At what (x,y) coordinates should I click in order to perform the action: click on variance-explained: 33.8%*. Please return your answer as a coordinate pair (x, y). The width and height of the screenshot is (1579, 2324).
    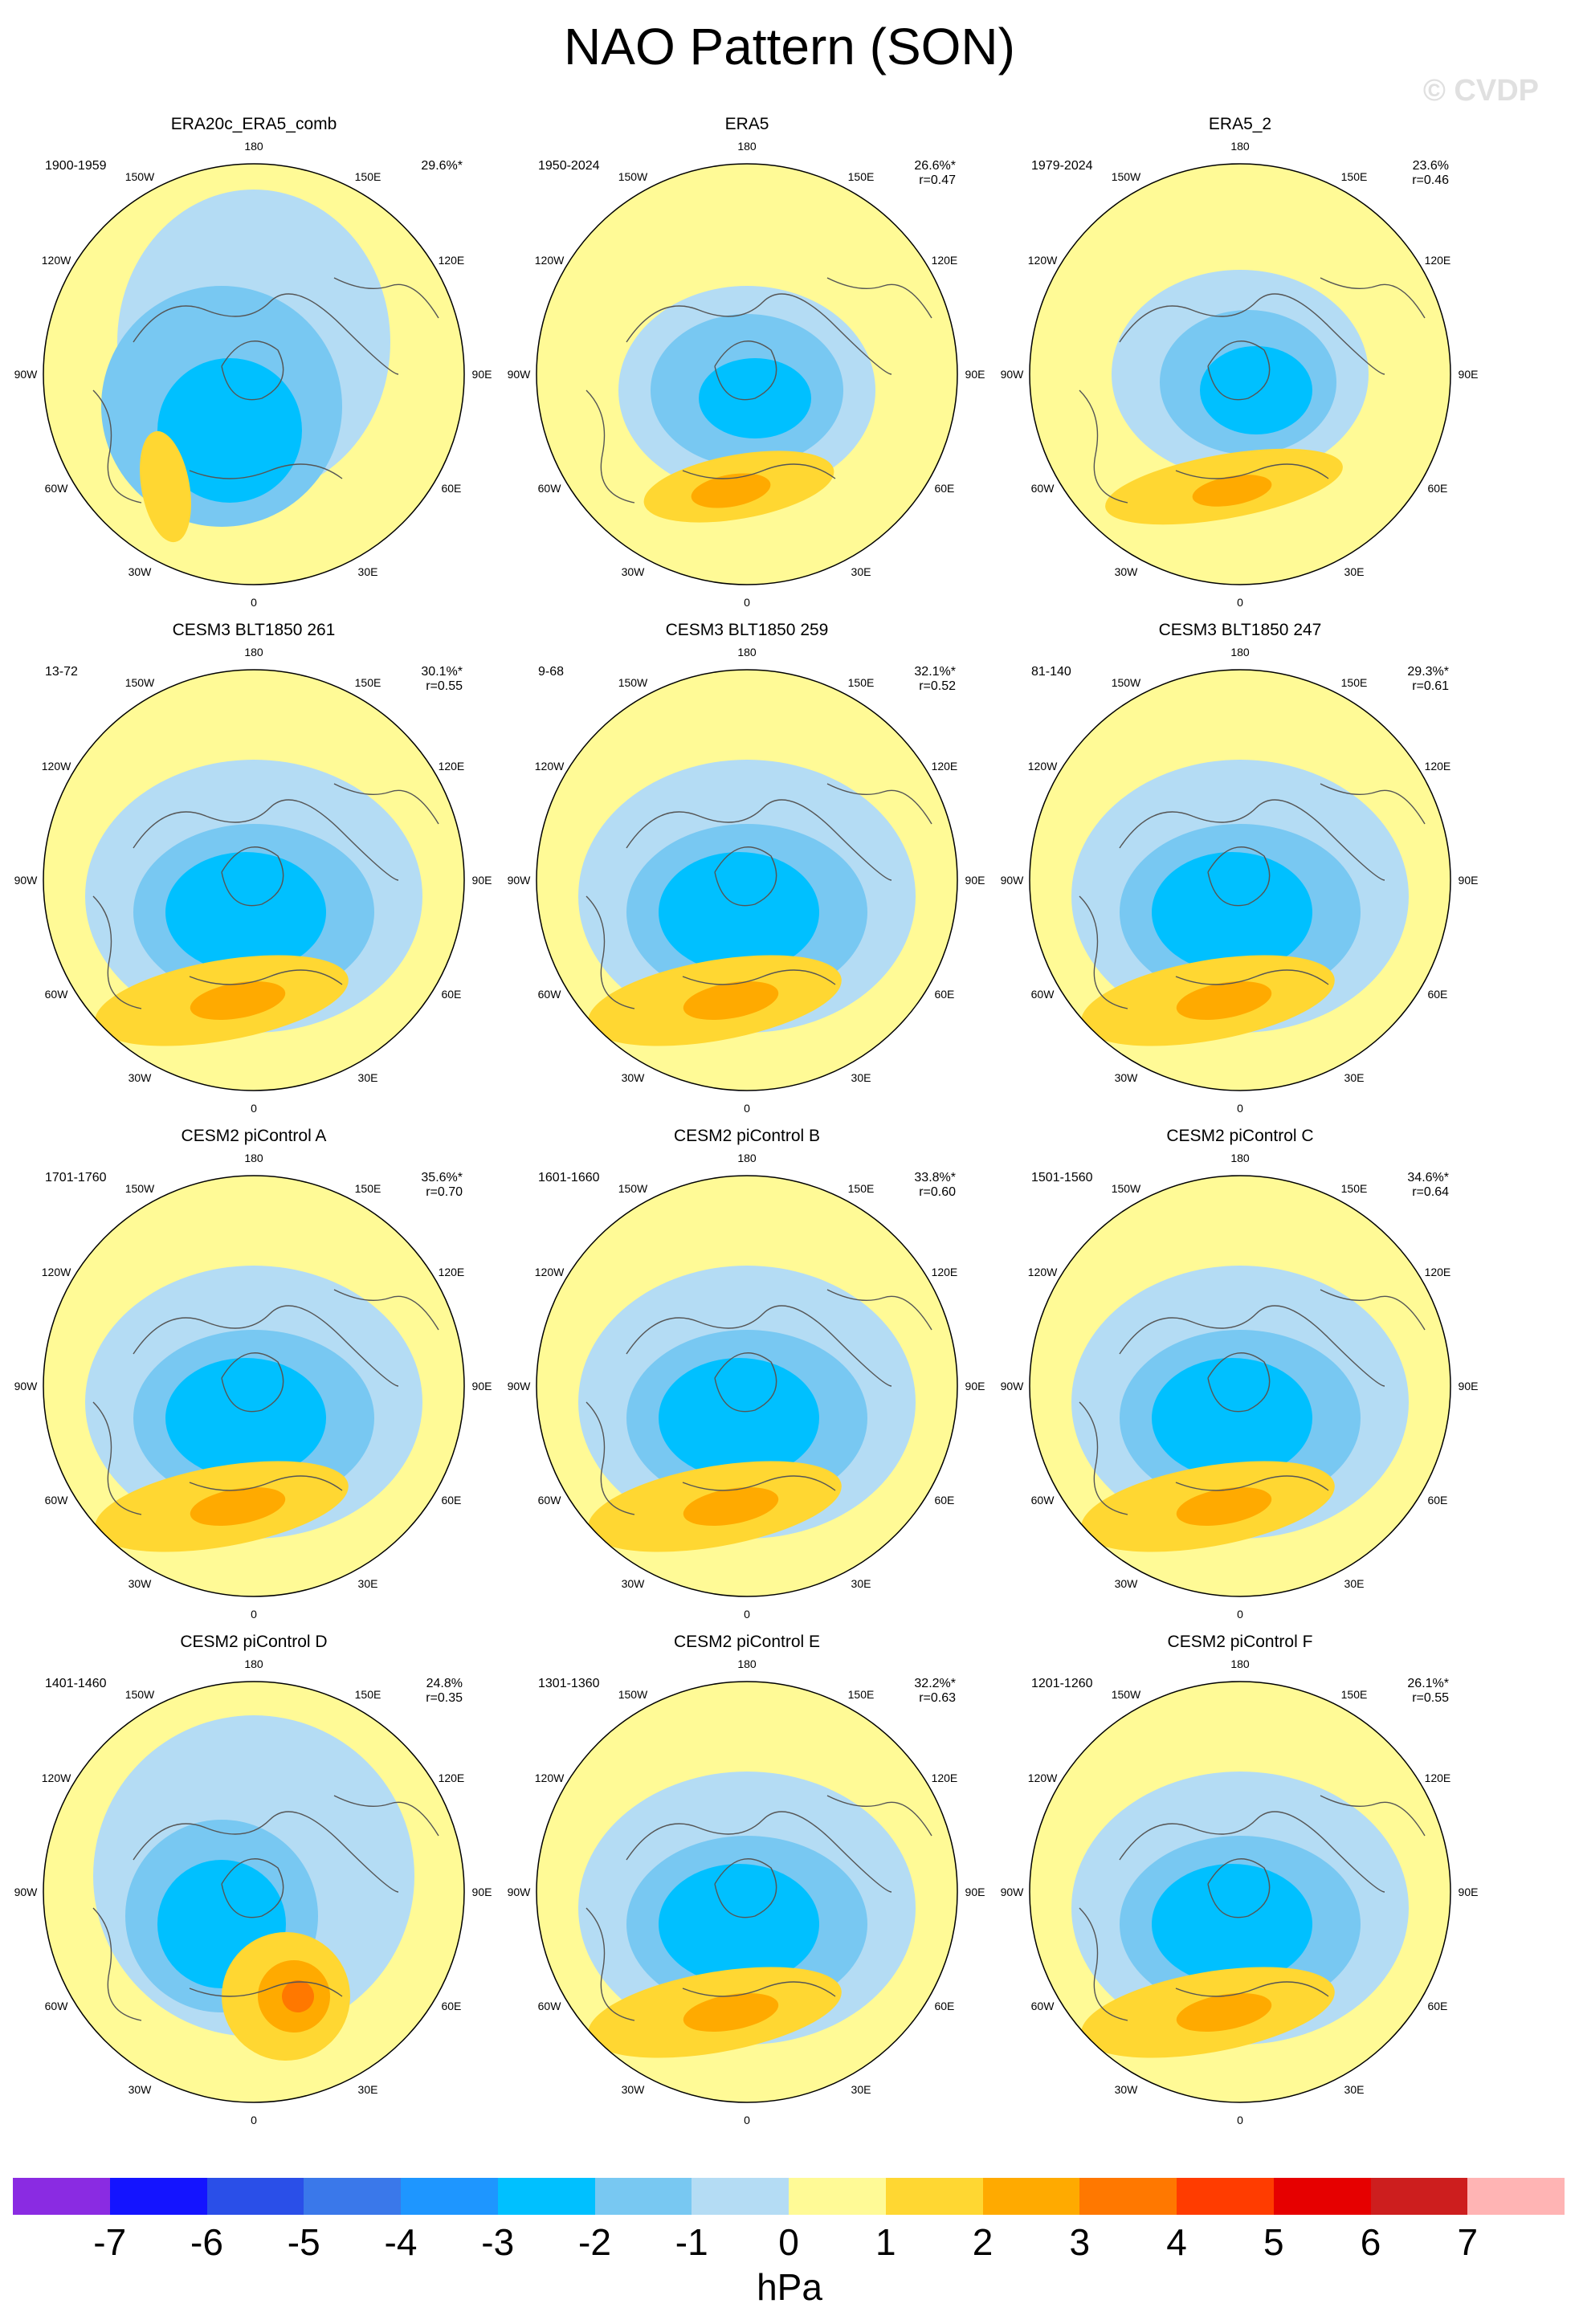
    Looking at the image, I should click on (935, 1178).